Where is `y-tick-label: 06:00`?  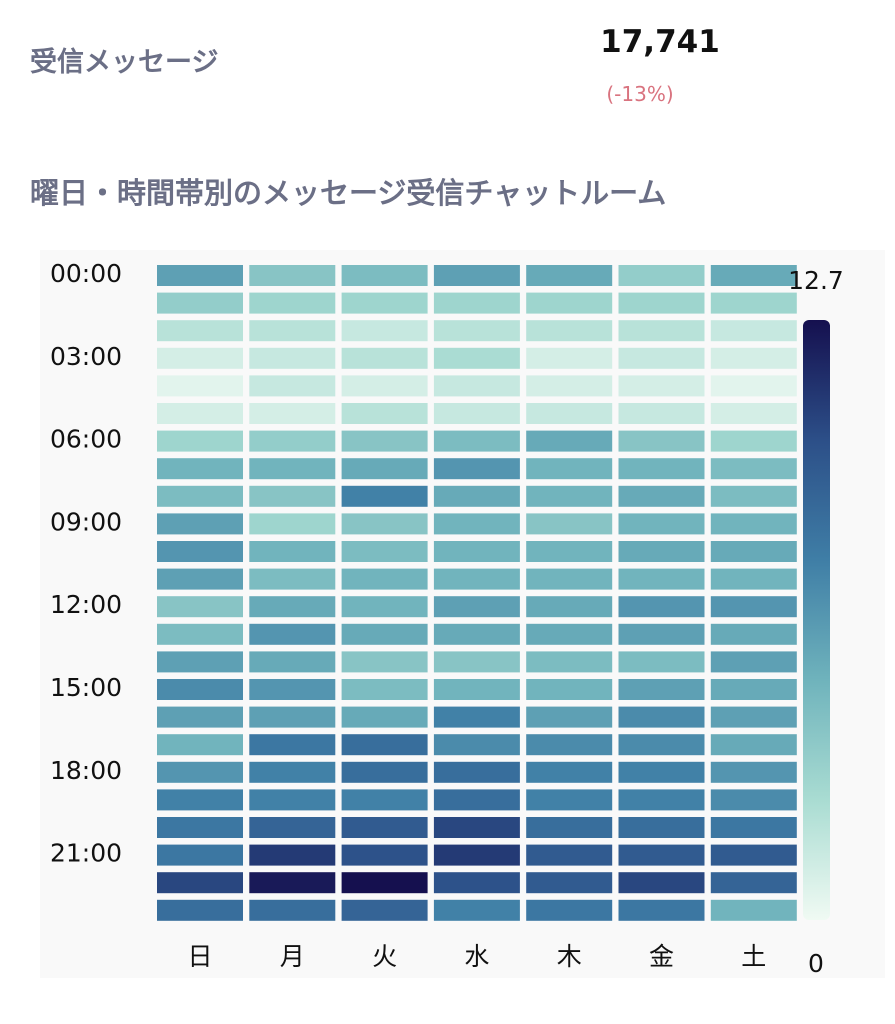
y-tick-label: 06:00 is located at coordinates (86, 439).